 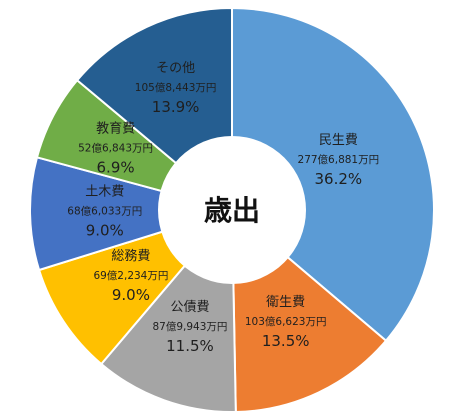 I want to click on slice-amount-label: 68億6,033万円, so click(x=104, y=210).